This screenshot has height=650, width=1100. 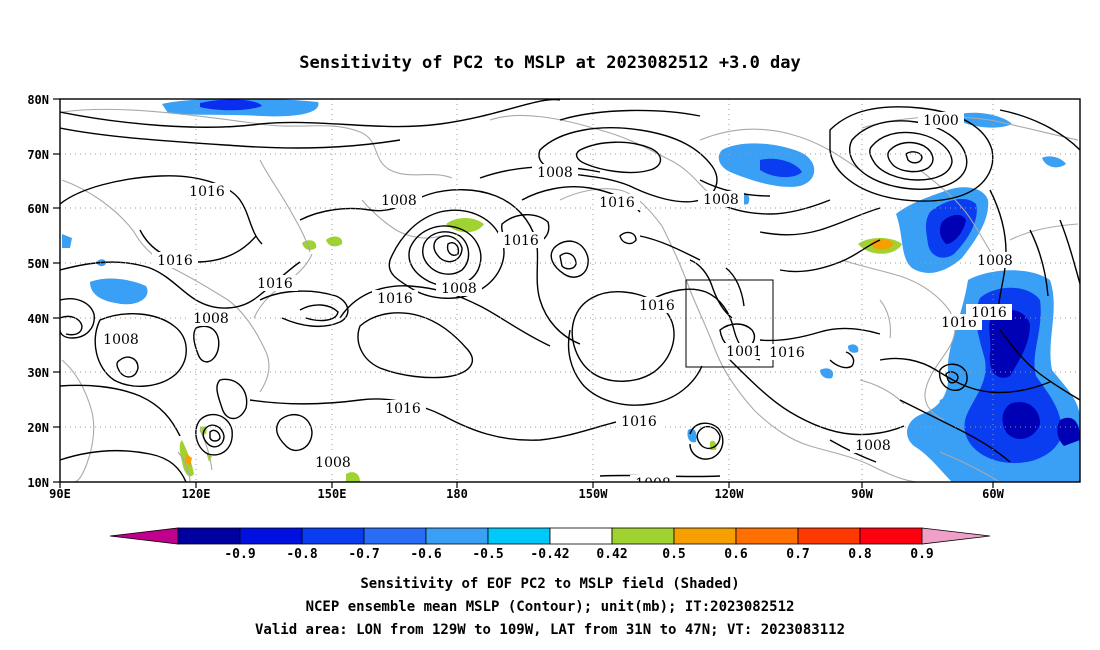 I want to click on colorbar-label: -0.9, so click(x=239, y=554).